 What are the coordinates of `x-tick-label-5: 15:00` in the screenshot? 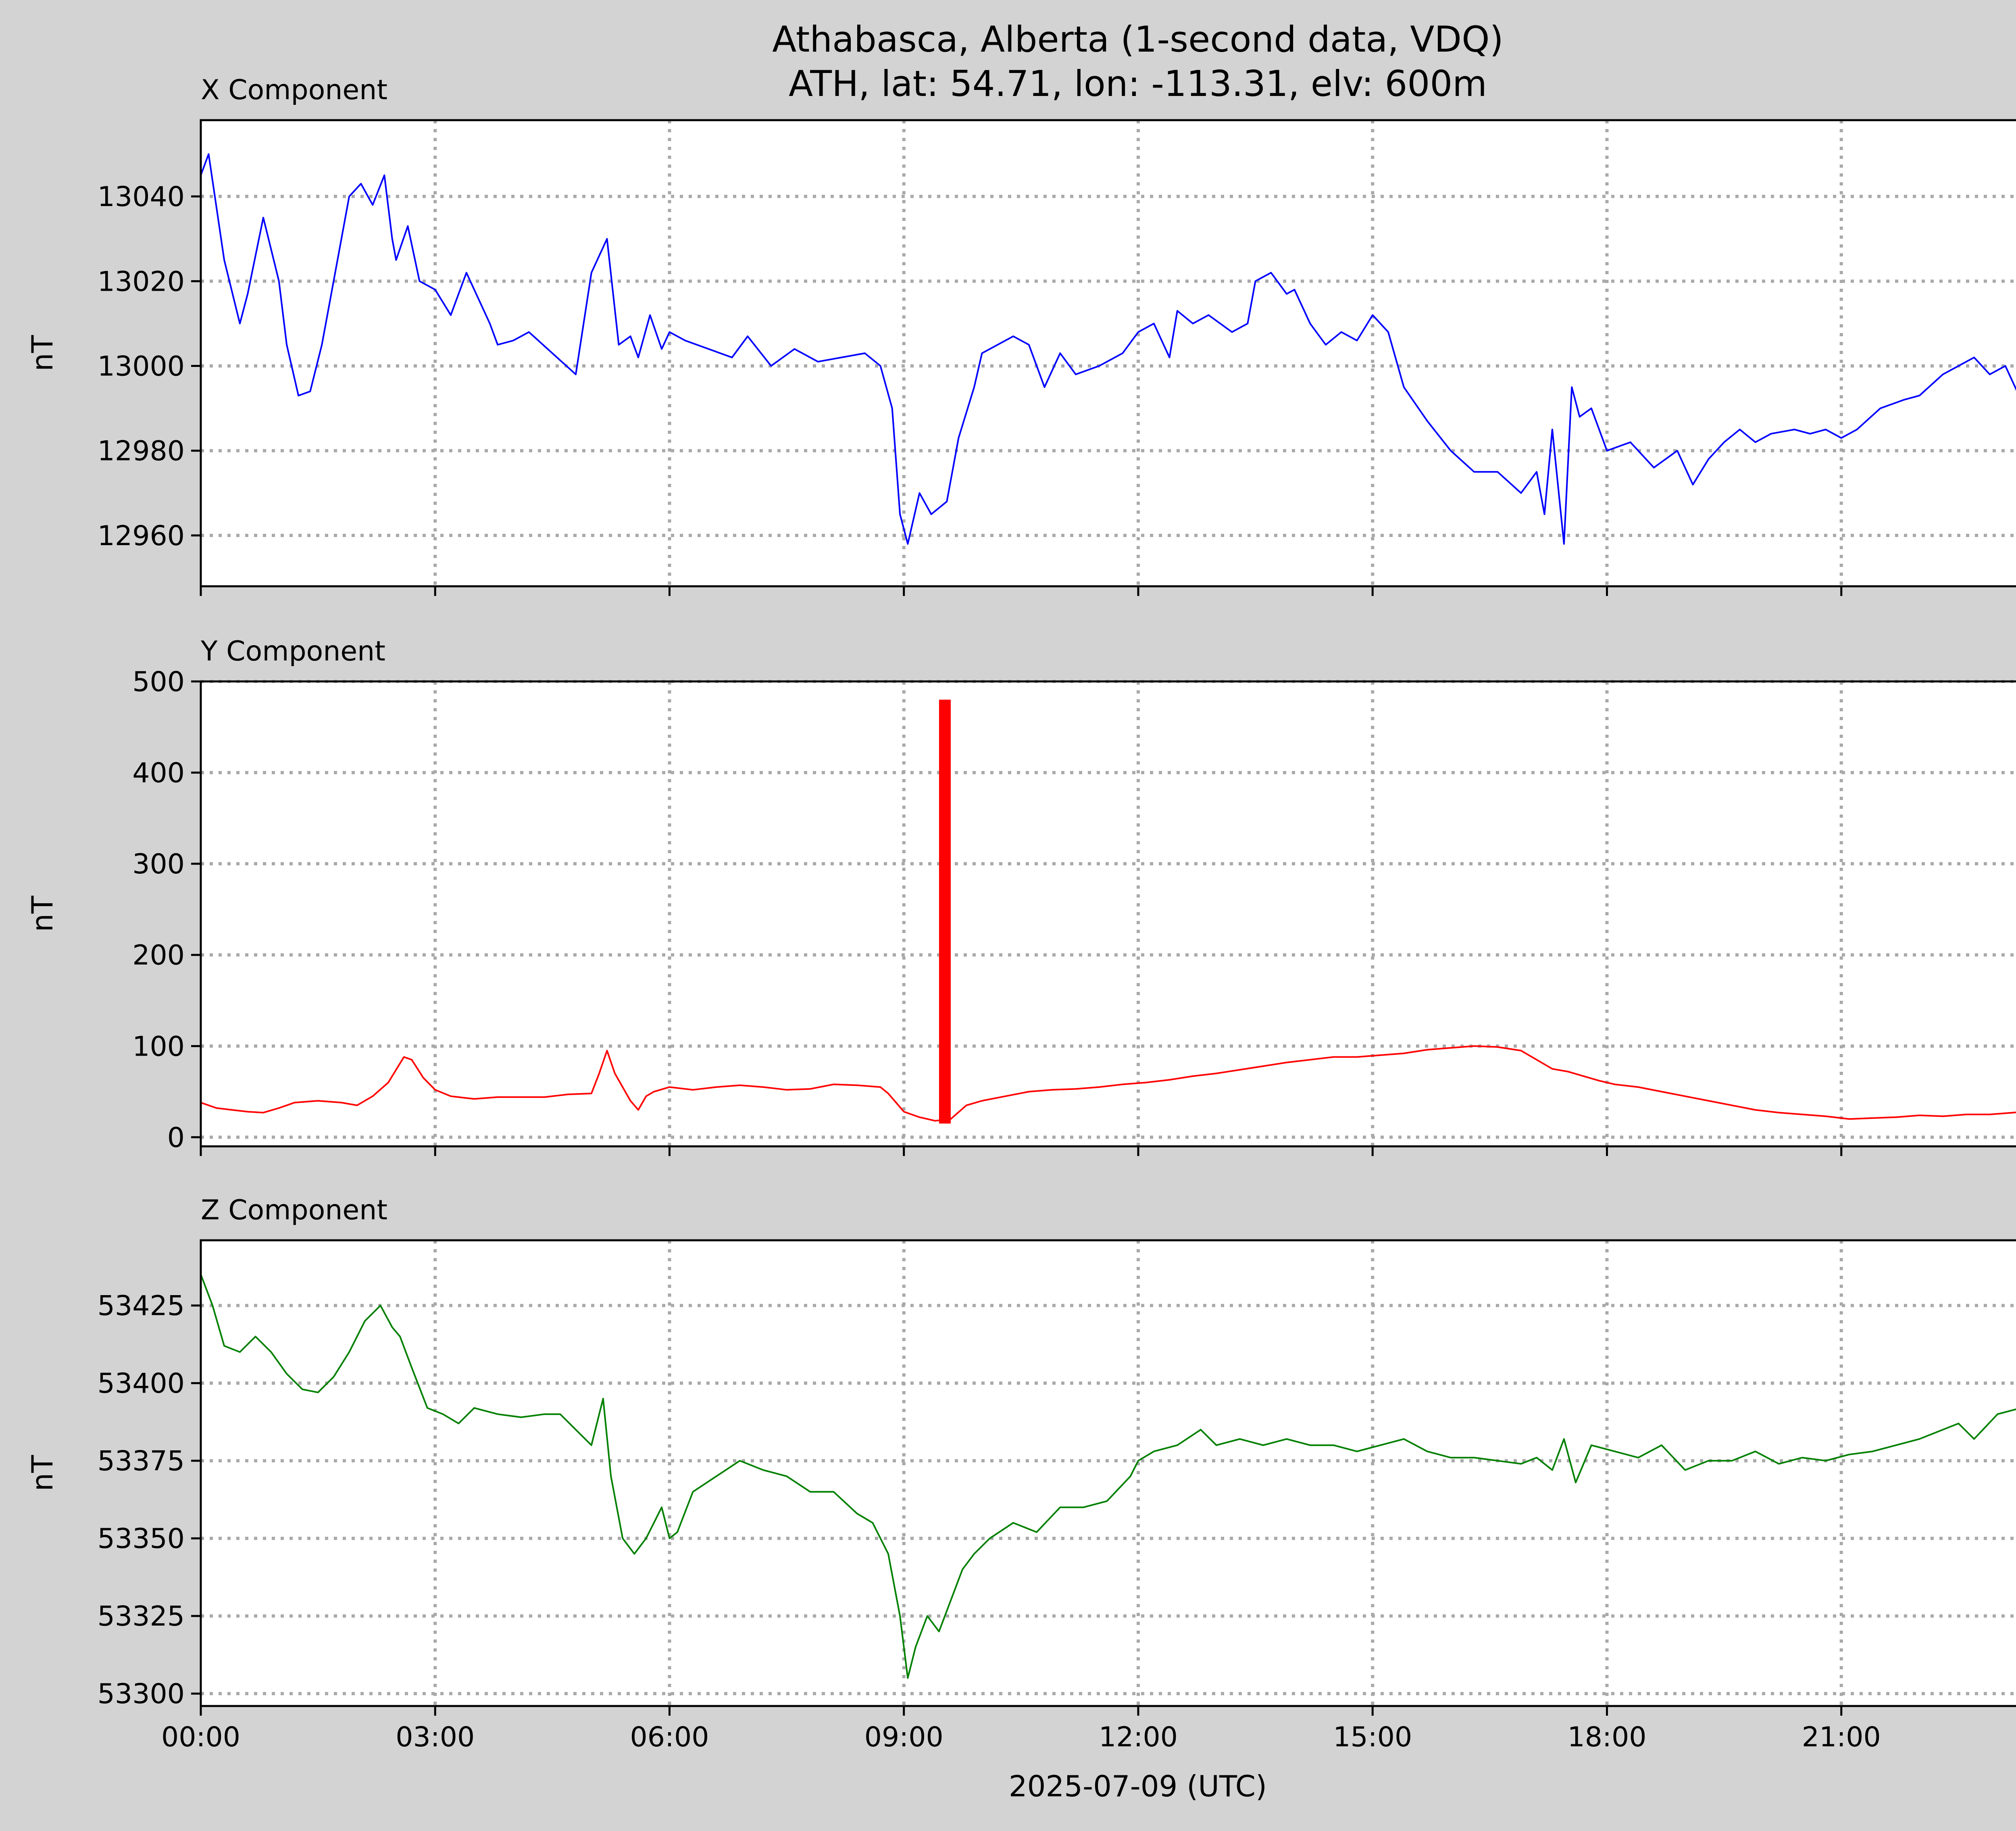 It's located at (1372, 1737).